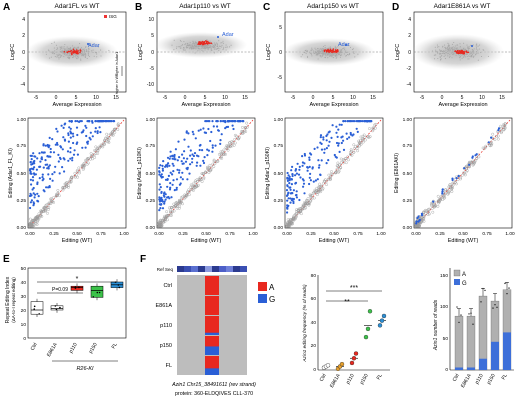  What do you see at coordinates (23, 53) in the screenshot?
I see `y-tick: 0` at bounding box center [23, 53].